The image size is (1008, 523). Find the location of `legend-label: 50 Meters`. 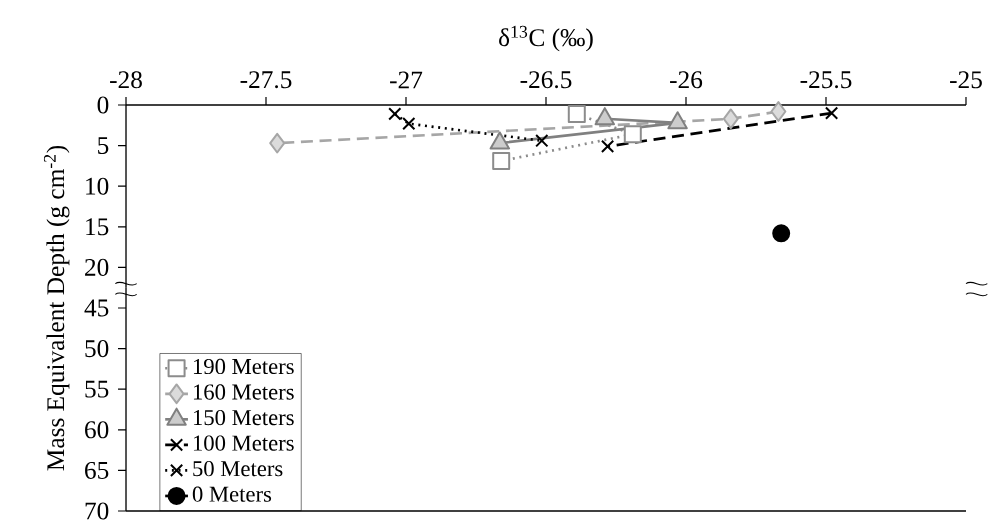

legend-label: 50 Meters is located at coordinates (238, 468).